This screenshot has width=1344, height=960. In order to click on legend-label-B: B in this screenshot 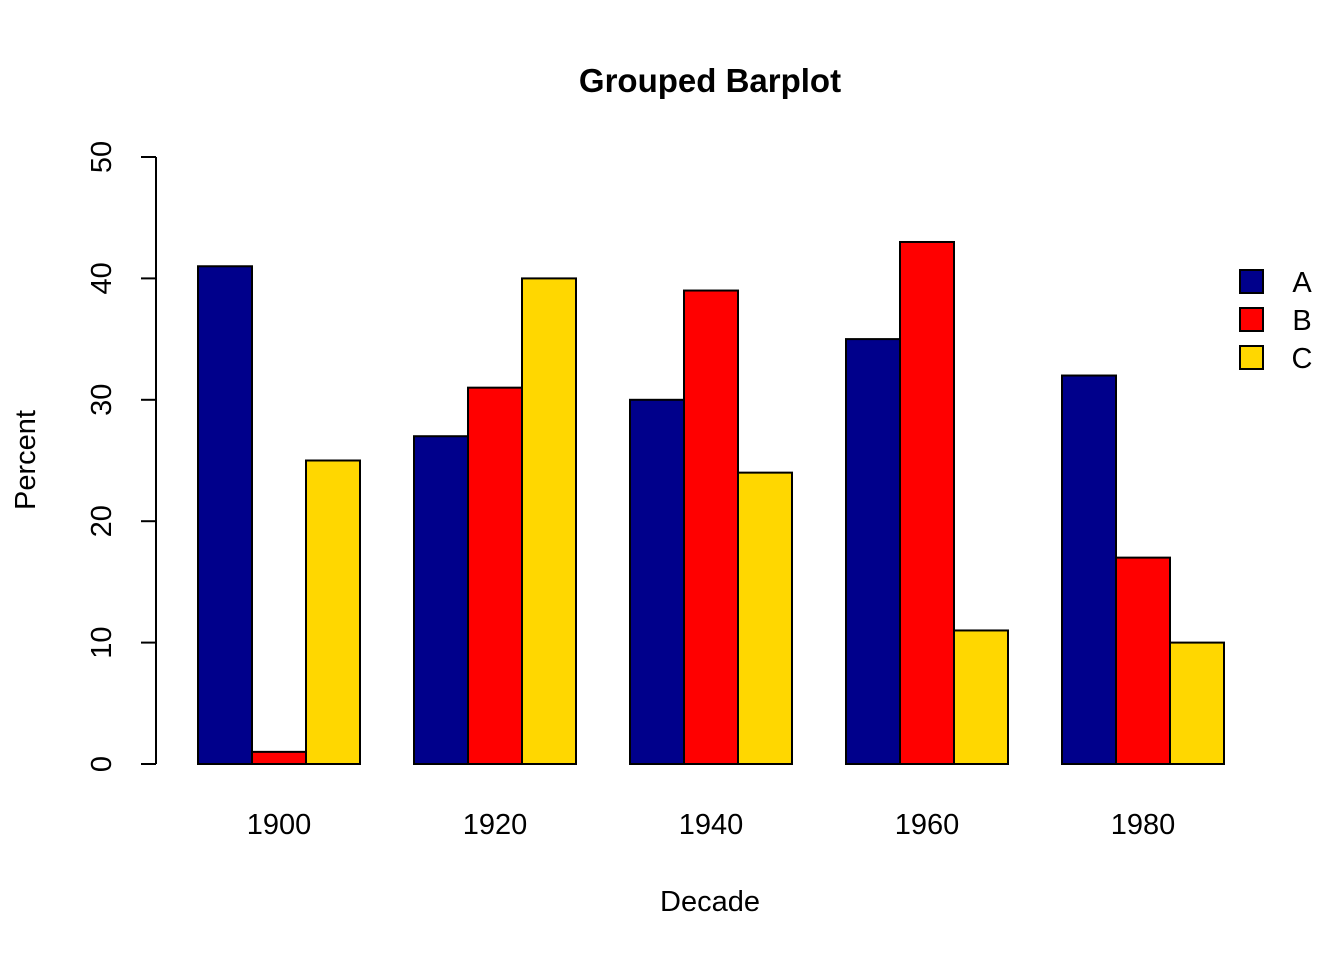, I will do `click(1301, 321)`.